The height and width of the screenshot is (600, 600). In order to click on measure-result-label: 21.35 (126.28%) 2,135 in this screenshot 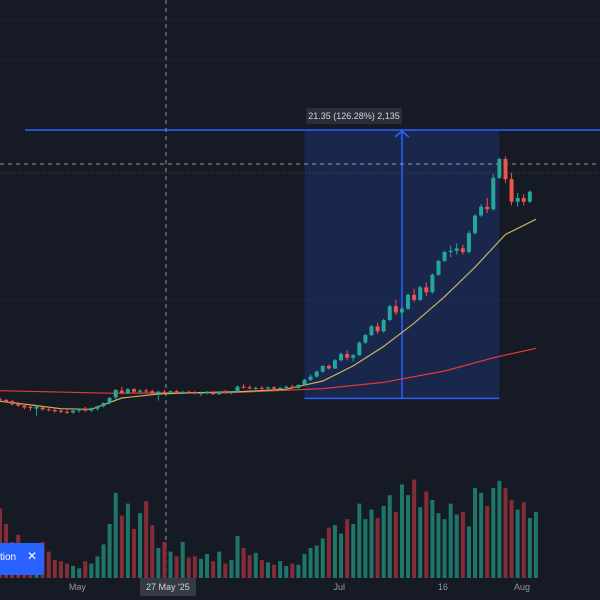, I will do `click(354, 116)`.